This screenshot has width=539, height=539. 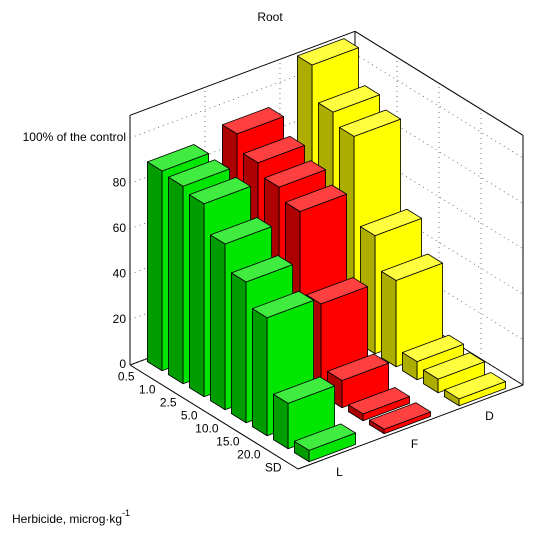 I want to click on x-axis-title-superscript: -1, so click(x=126, y=513).